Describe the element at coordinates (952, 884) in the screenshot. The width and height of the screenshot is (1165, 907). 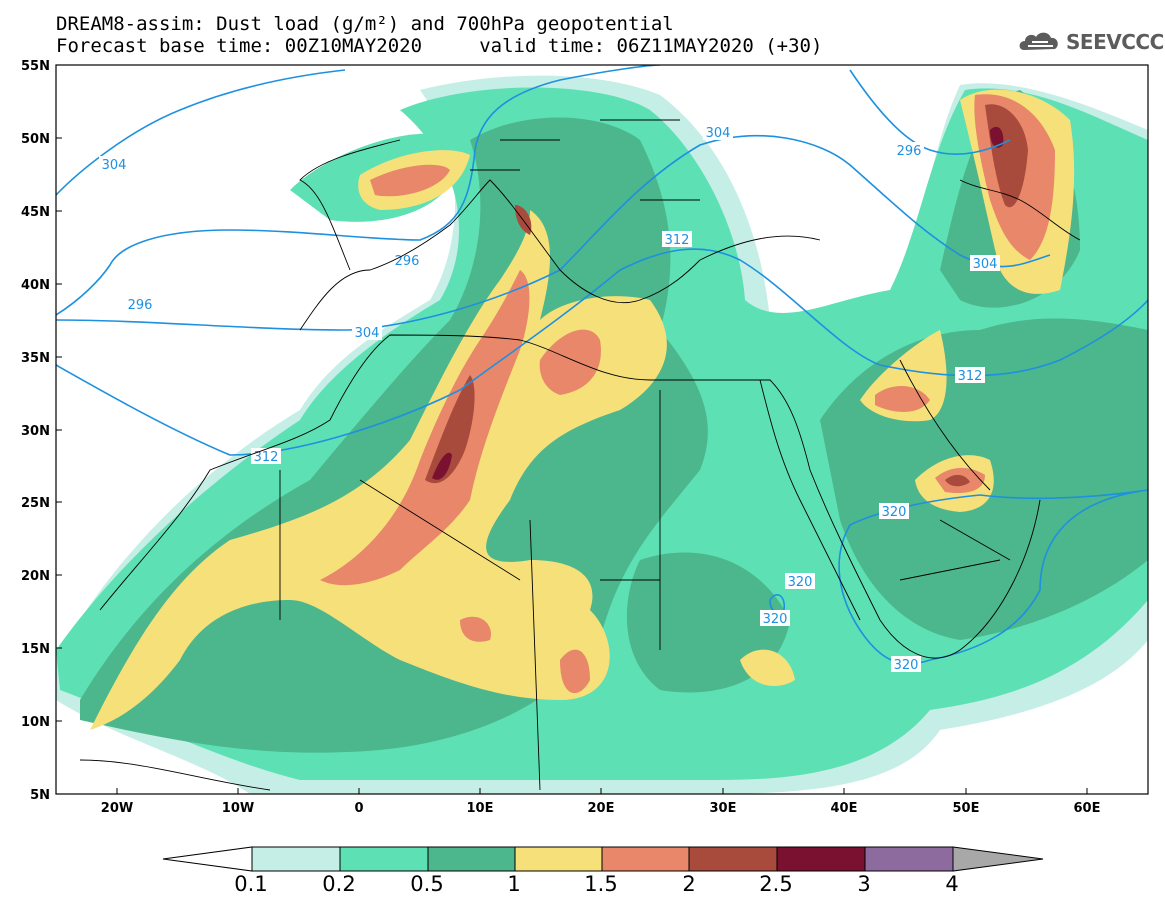
I see `colorbar-label: 4` at that location.